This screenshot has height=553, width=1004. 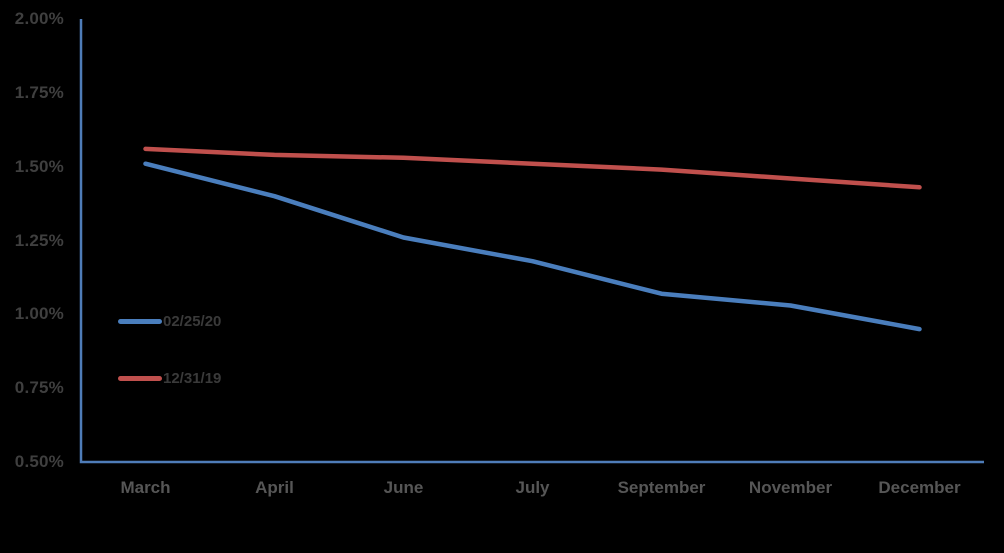 What do you see at coordinates (192, 321) in the screenshot?
I see `legend-label: 02/25/20` at bounding box center [192, 321].